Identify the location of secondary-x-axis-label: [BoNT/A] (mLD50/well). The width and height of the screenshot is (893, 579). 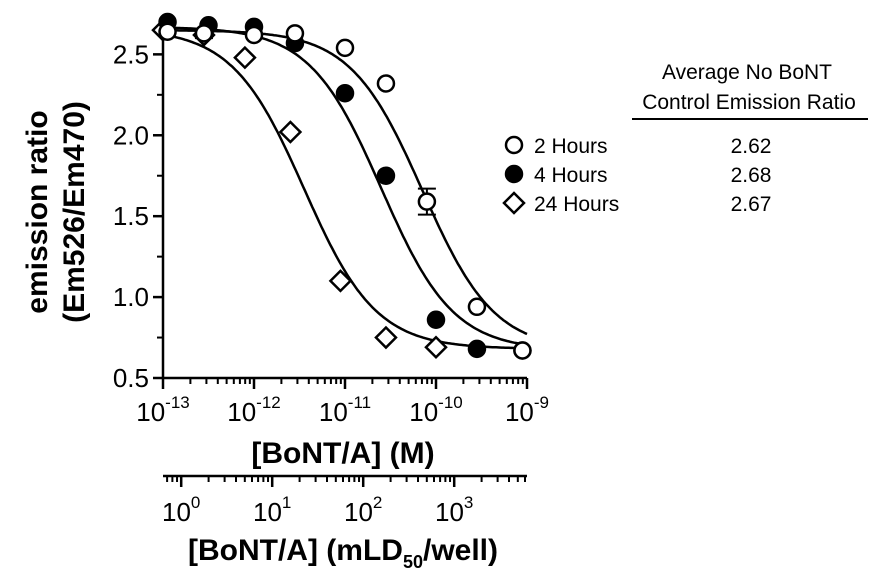
(343, 553).